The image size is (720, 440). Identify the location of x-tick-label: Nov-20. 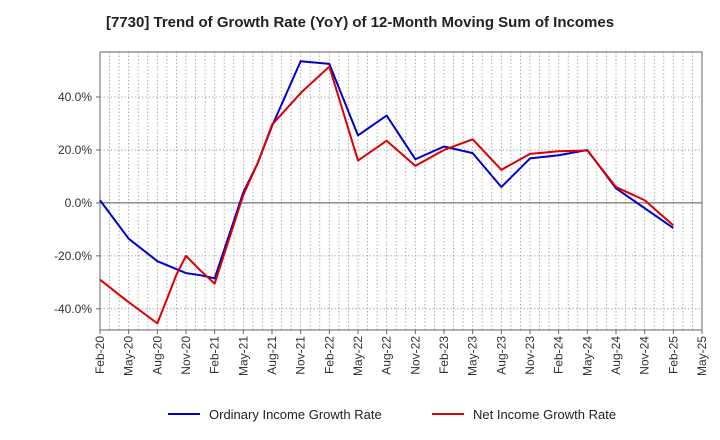
(186, 355).